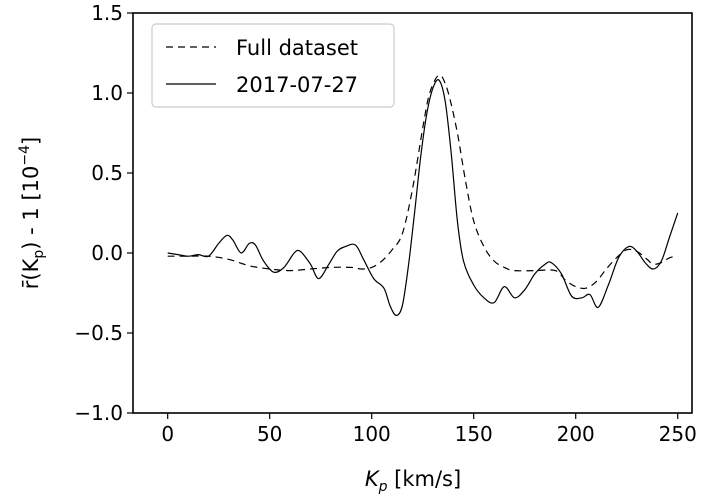 The height and width of the screenshot is (497, 719). I want to click on legend-label-2017-07-27: 2017-07-27, so click(297, 85).